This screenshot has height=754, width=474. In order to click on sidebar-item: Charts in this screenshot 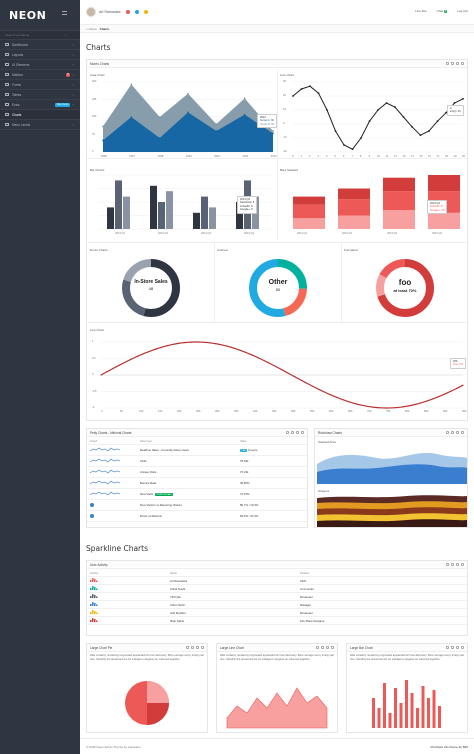, I will do `click(40, 115)`.